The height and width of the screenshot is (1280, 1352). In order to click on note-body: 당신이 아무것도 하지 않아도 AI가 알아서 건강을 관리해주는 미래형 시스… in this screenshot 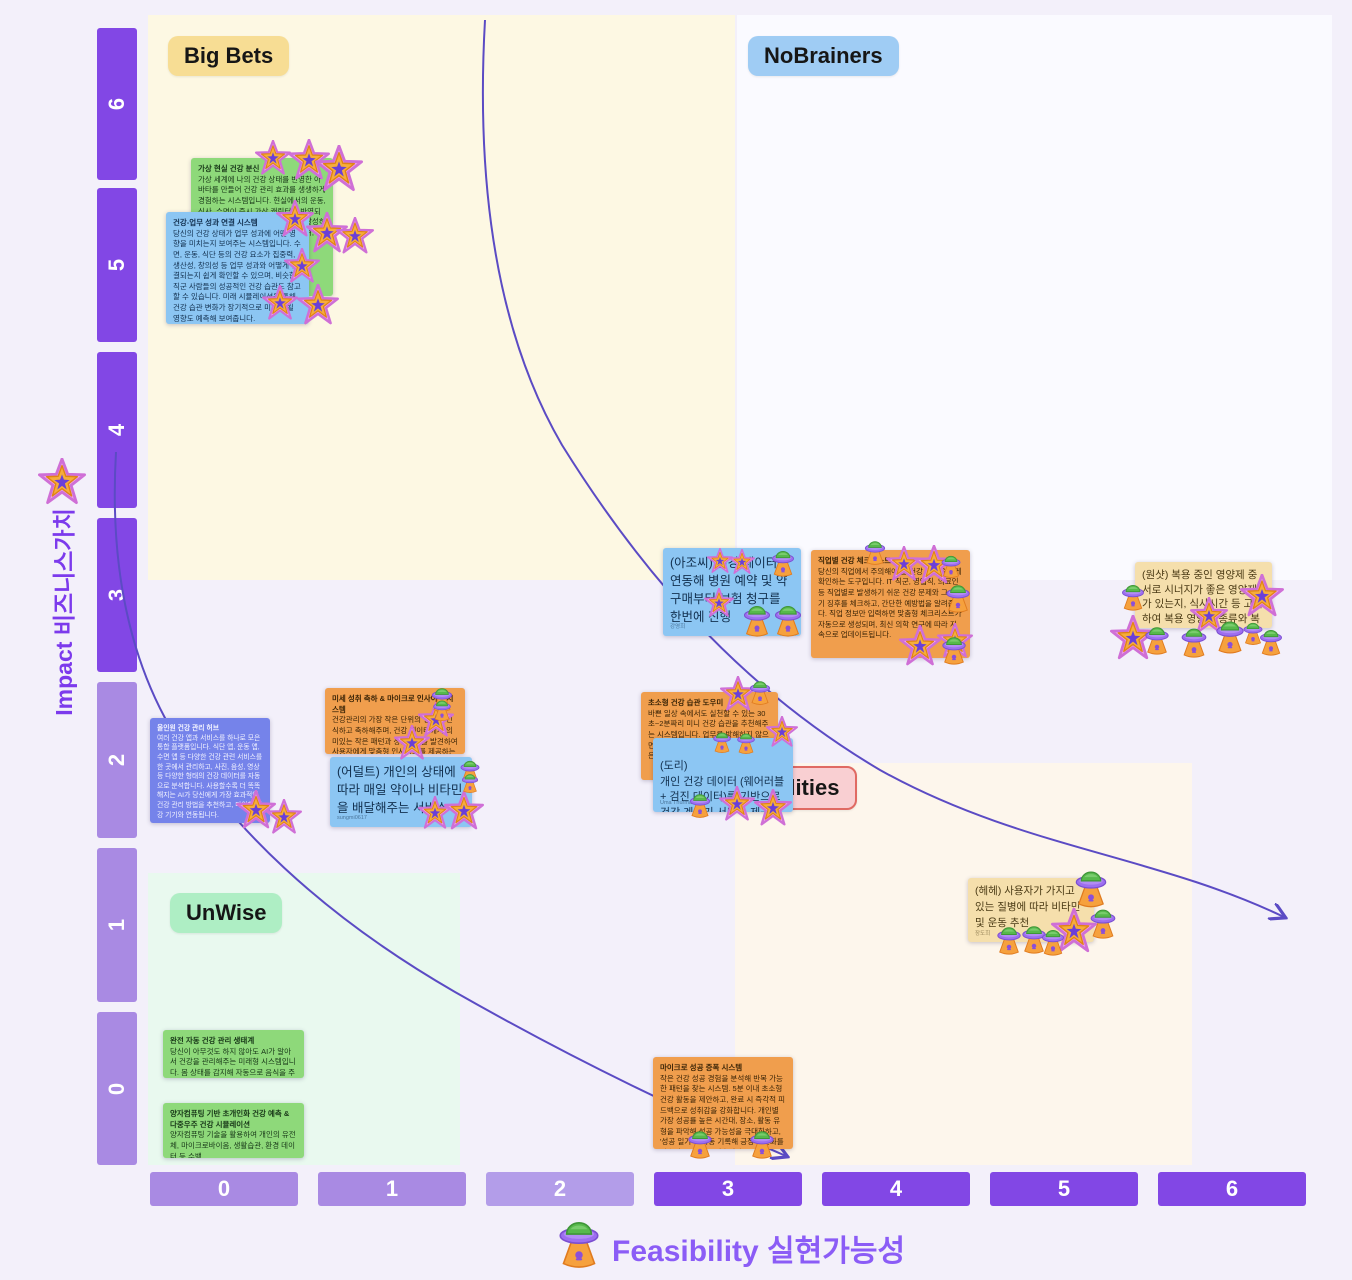, I will do `click(233, 1061)`.